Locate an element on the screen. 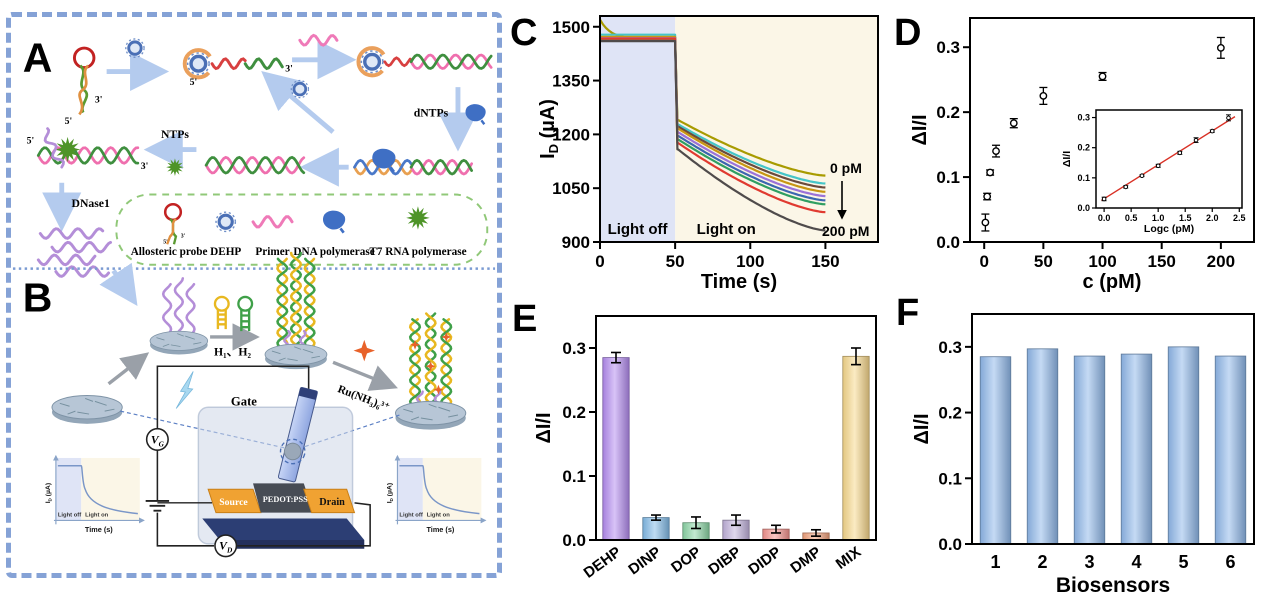  dehp-ring-icon is located at coordinates (225, 222).